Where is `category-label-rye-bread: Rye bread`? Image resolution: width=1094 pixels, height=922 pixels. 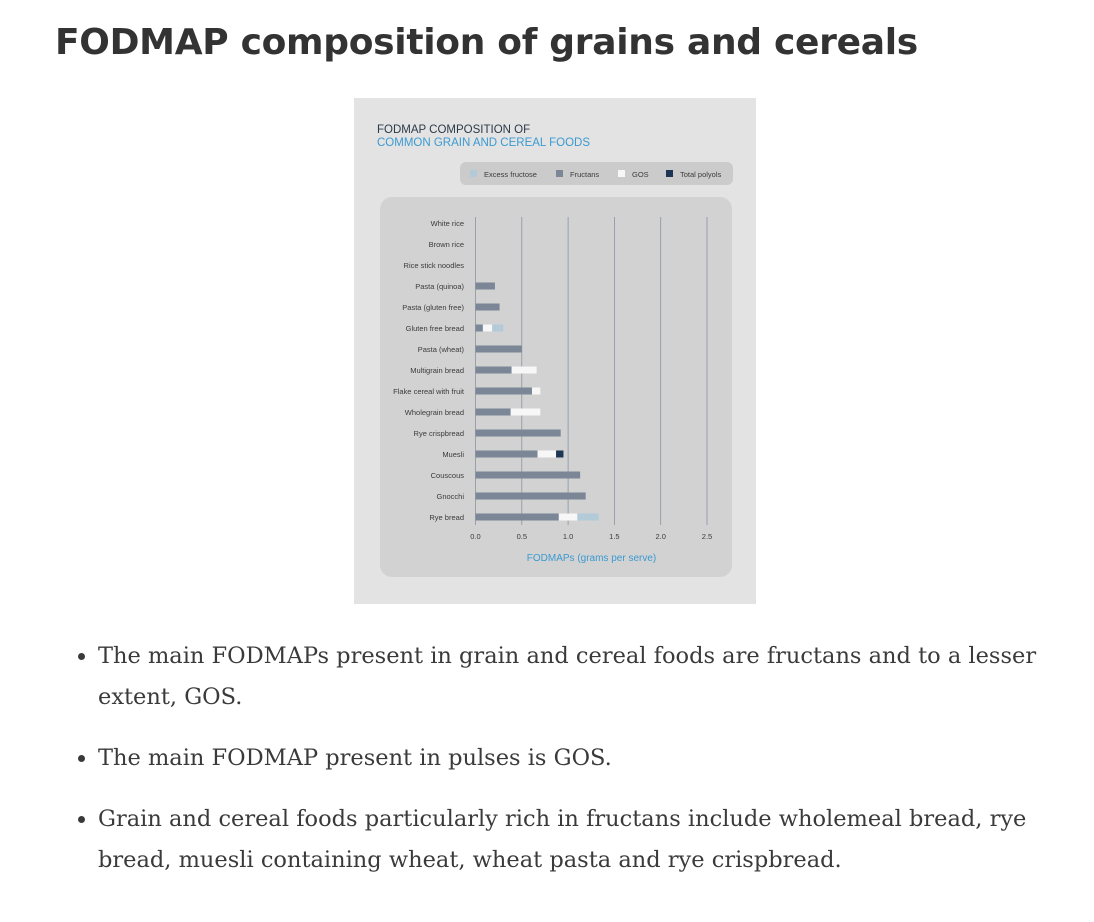
category-label-rye-bread: Rye bread is located at coordinates (446, 517).